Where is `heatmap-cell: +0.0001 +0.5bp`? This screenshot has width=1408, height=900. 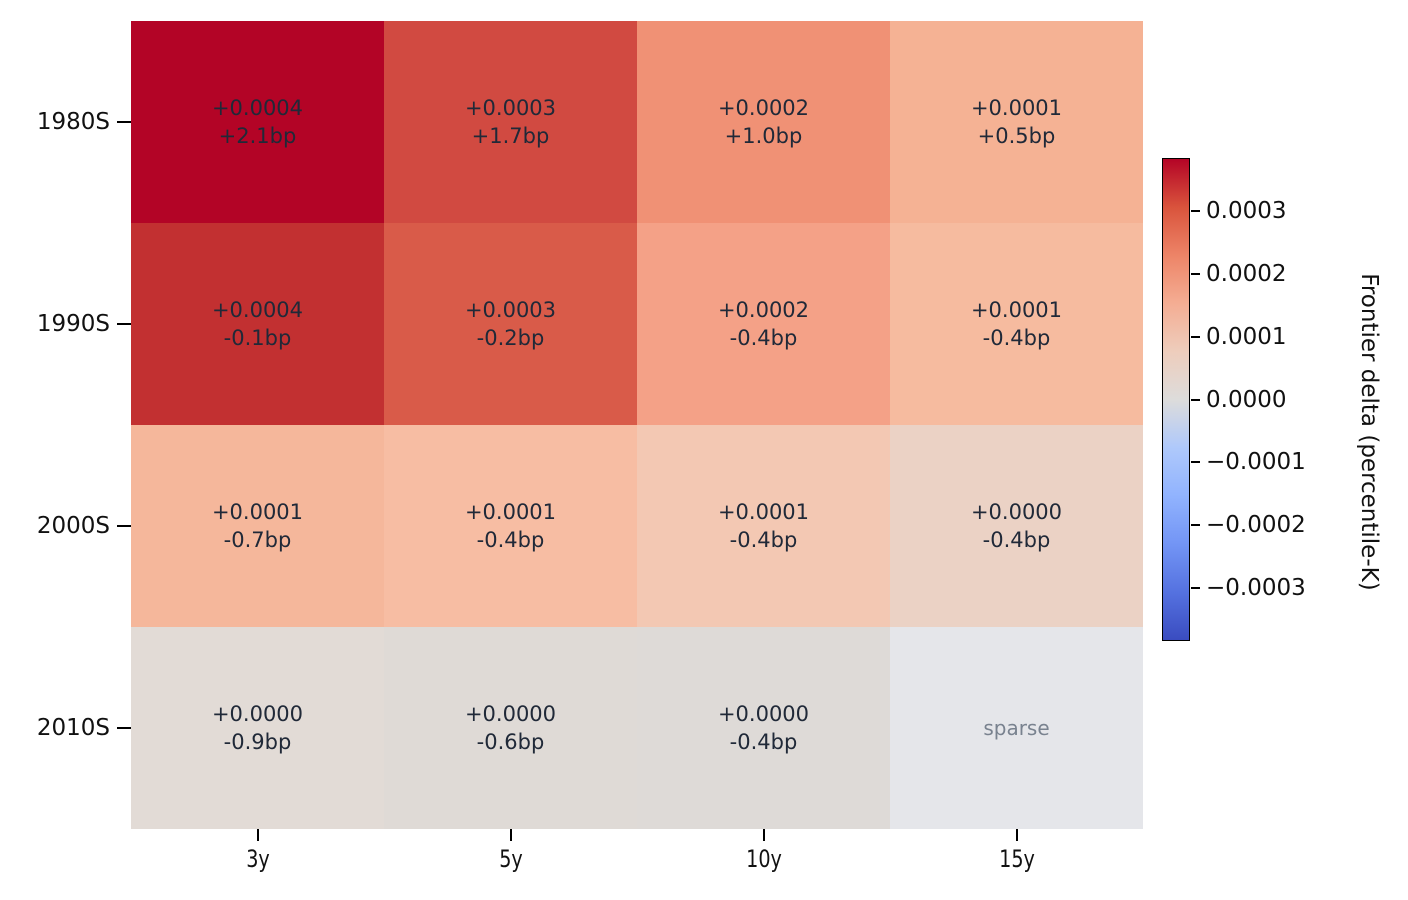 heatmap-cell: +0.0001 +0.5bp is located at coordinates (1016, 122).